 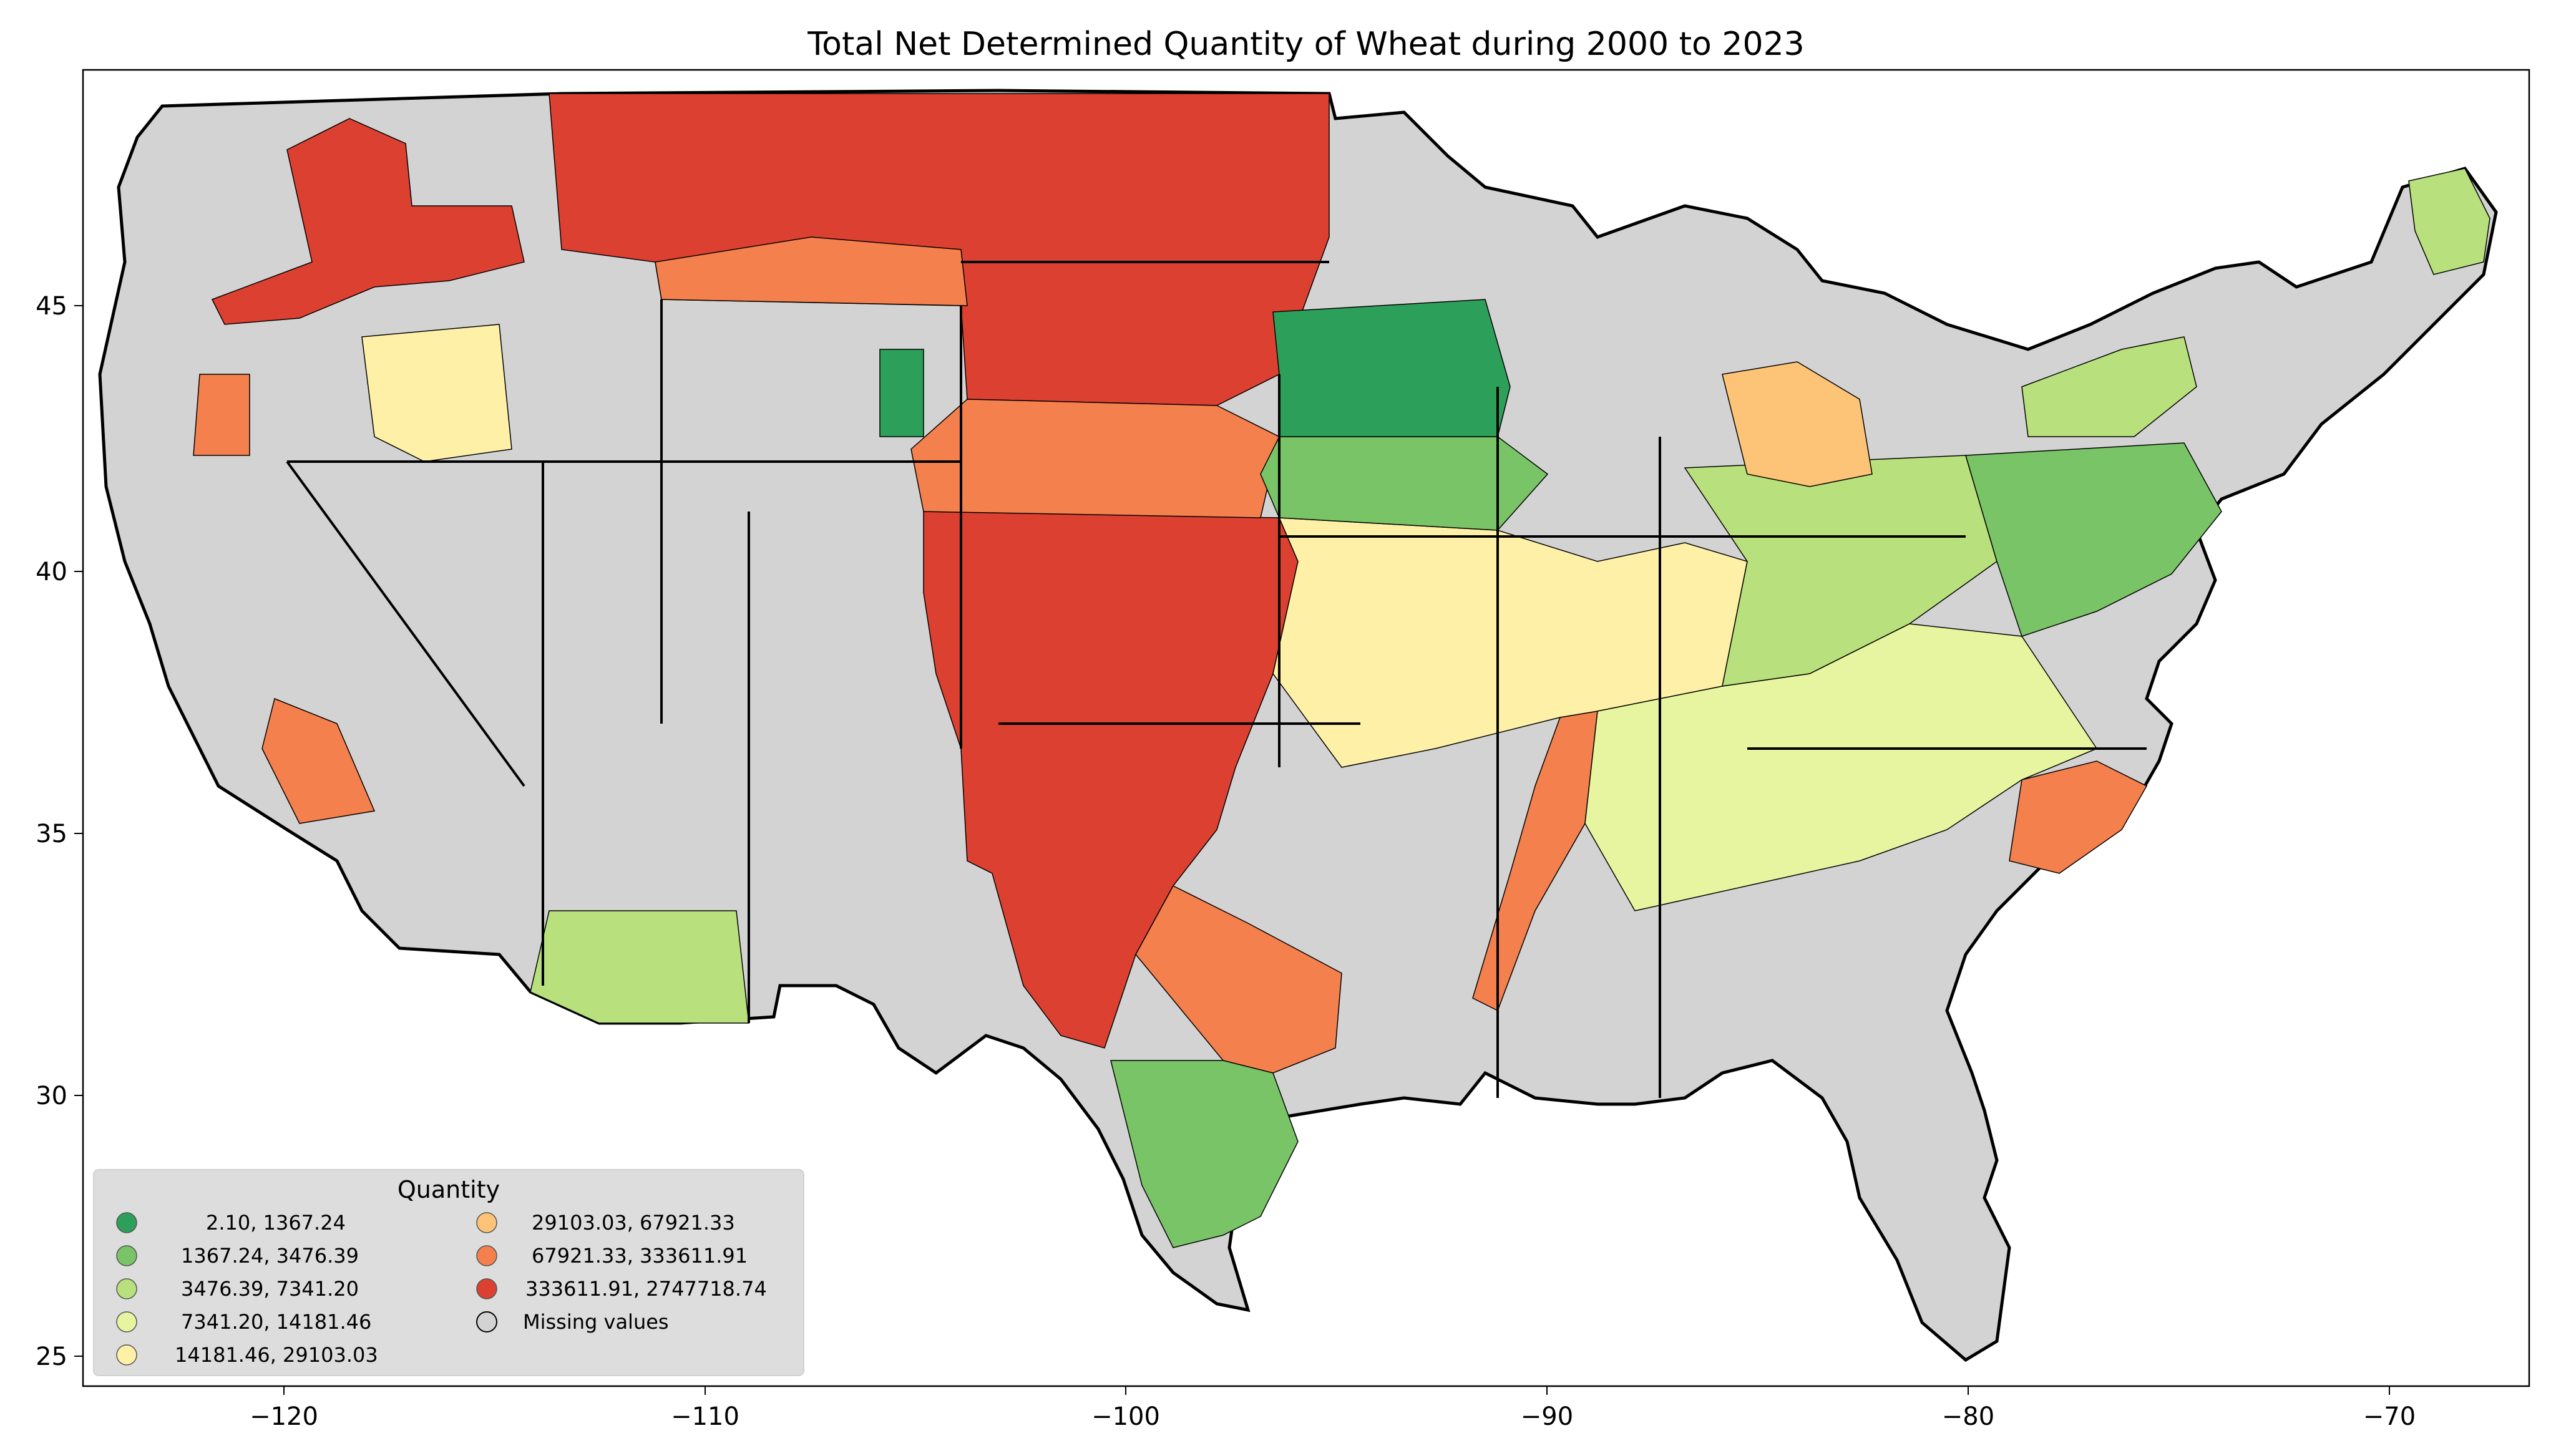 I want to click on region-oregon-orange, so click(x=221, y=415).